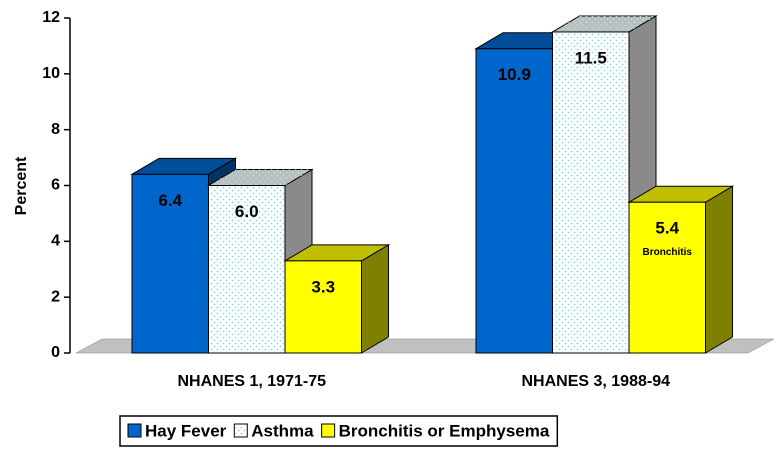 The image size is (776, 449). What do you see at coordinates (186, 430) in the screenshot?
I see `legend-label: Hay Fever` at bounding box center [186, 430].